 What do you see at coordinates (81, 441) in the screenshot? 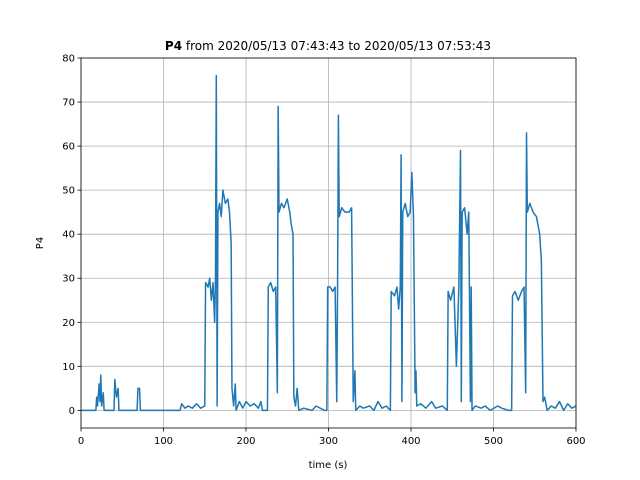
I see `x-tick-label: 0` at bounding box center [81, 441].